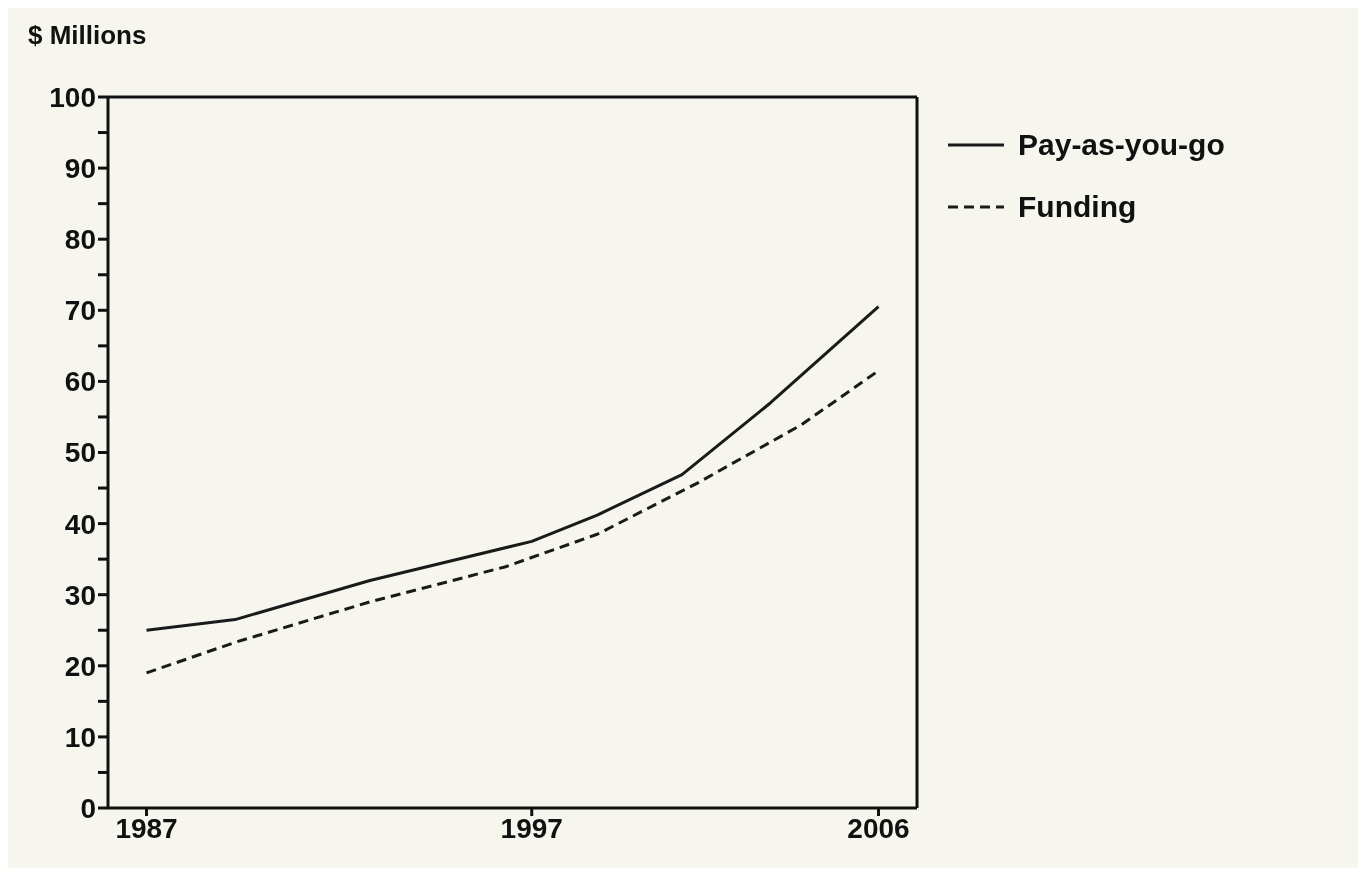  Describe the element at coordinates (146, 828) in the screenshot. I see `x-tick-label: 1987` at that location.